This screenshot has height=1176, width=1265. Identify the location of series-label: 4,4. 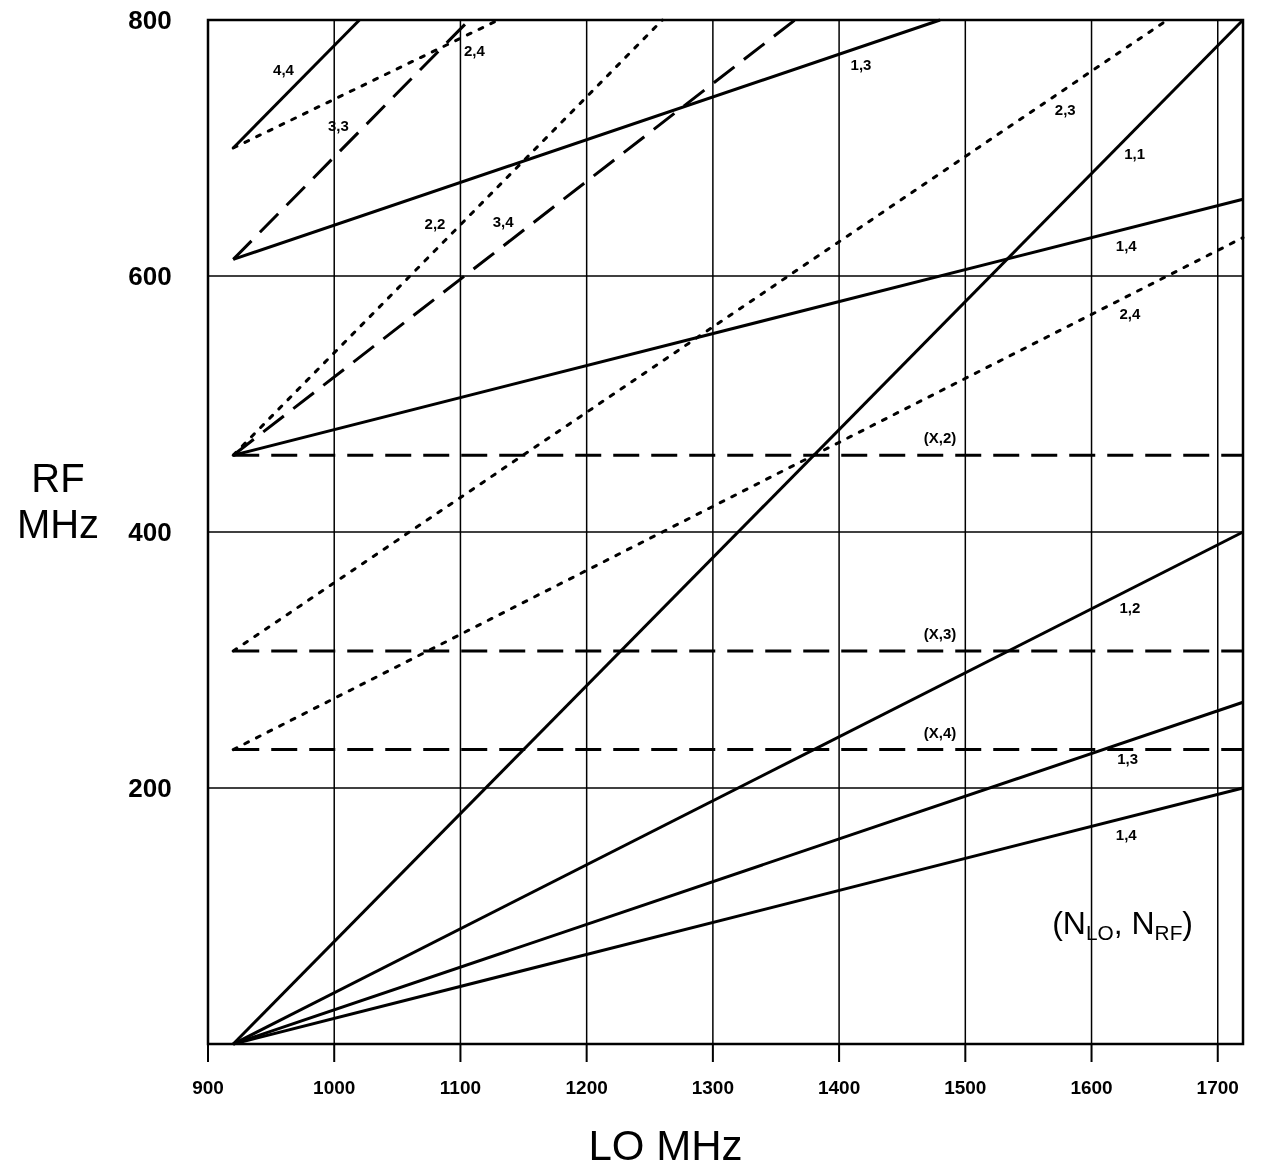
(284, 70).